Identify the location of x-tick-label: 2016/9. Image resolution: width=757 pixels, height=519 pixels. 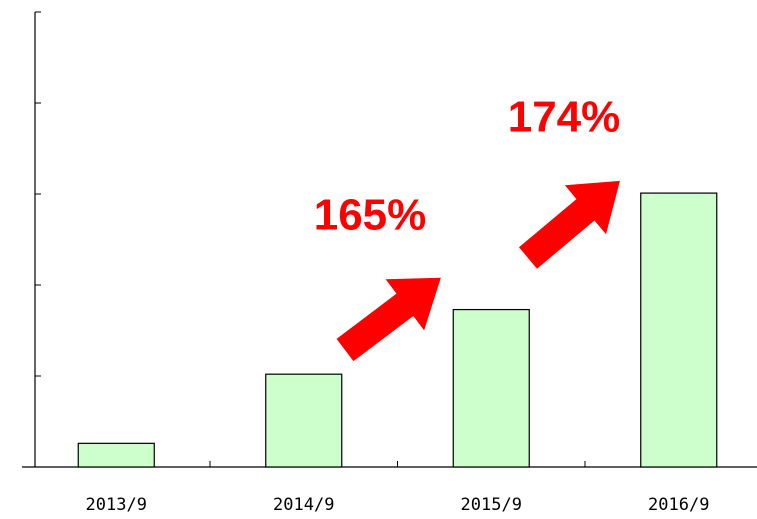
(678, 505).